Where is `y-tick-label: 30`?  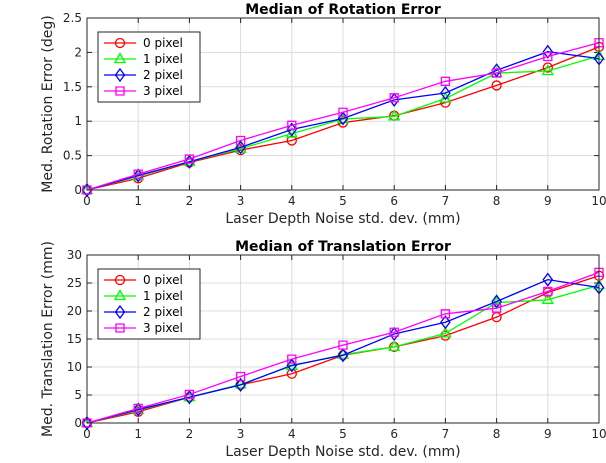 y-tick-label: 30 is located at coordinates (74, 255).